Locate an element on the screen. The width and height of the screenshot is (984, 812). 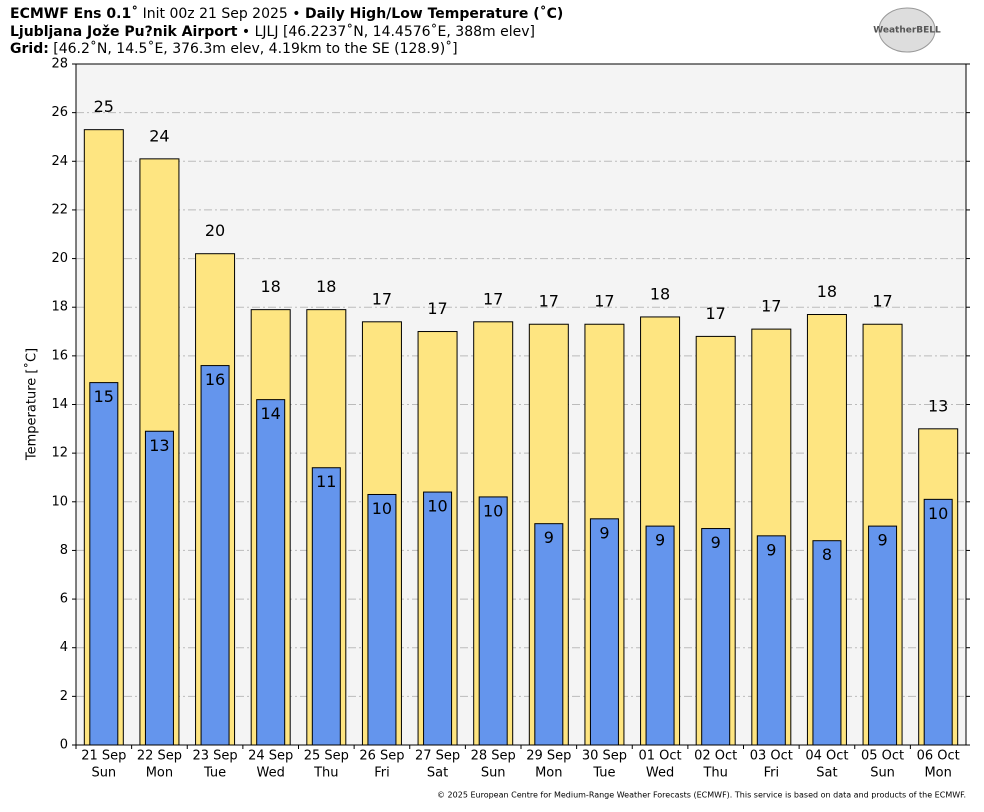
value-label: 24 is located at coordinates (159, 135).